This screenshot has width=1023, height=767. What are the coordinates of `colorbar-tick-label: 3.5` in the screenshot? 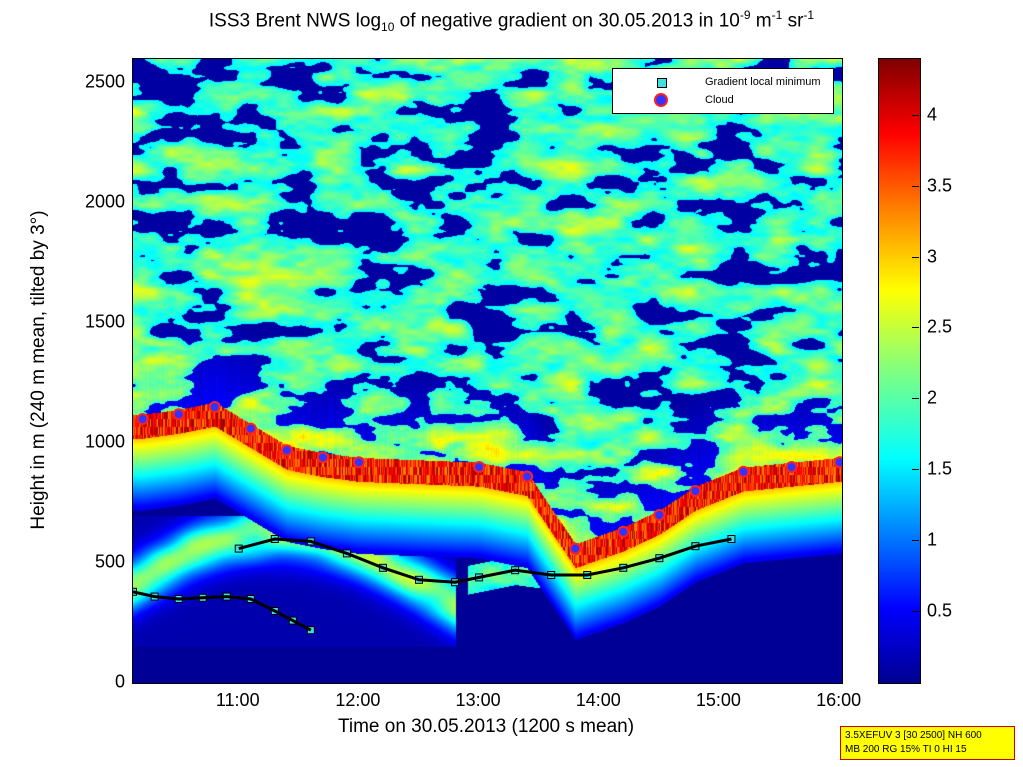 It's located at (940, 185).